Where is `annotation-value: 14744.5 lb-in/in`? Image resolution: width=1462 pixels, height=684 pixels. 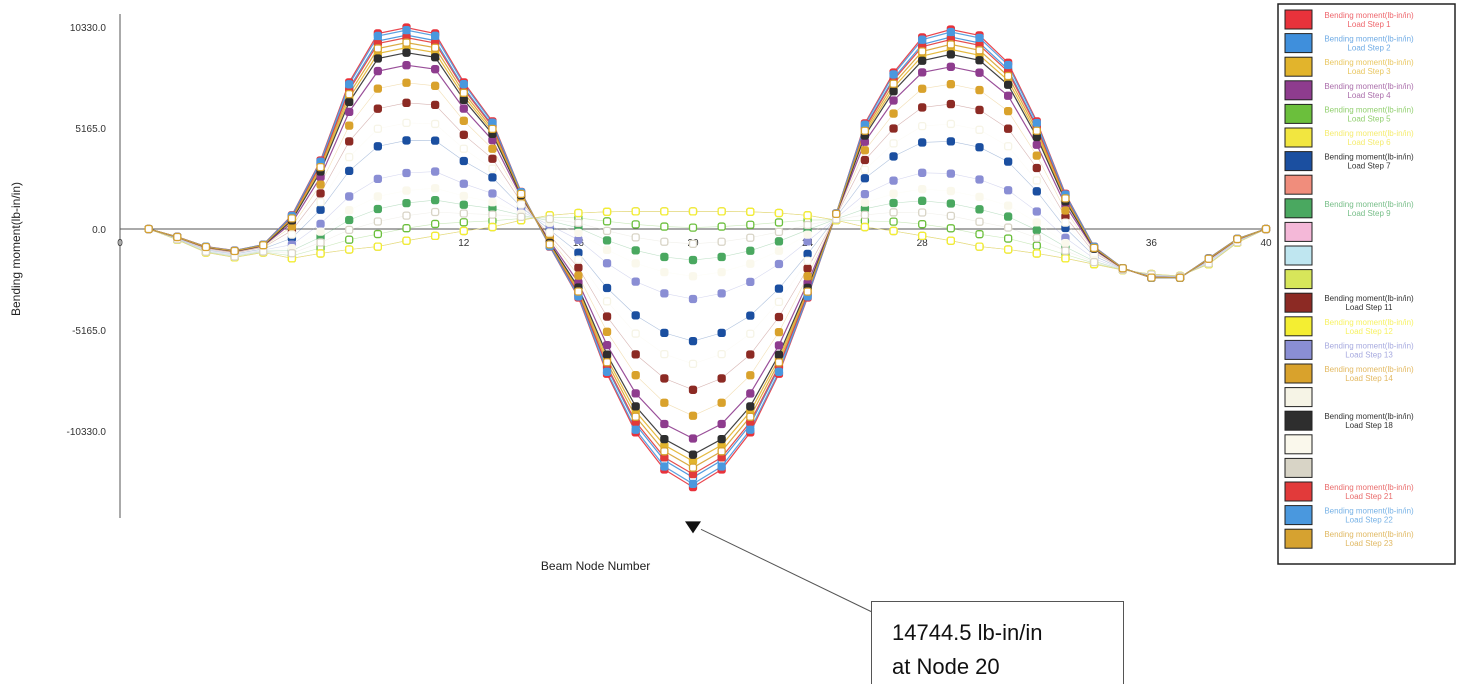
annotation-value: 14744.5 lb-in/in is located at coordinates (967, 632).